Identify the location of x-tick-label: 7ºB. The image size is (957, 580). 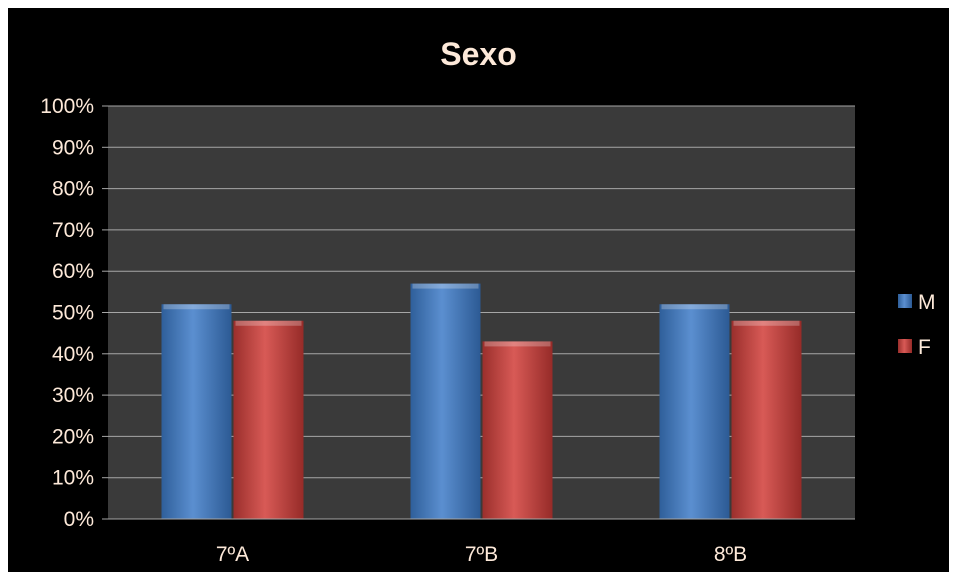
(481, 554).